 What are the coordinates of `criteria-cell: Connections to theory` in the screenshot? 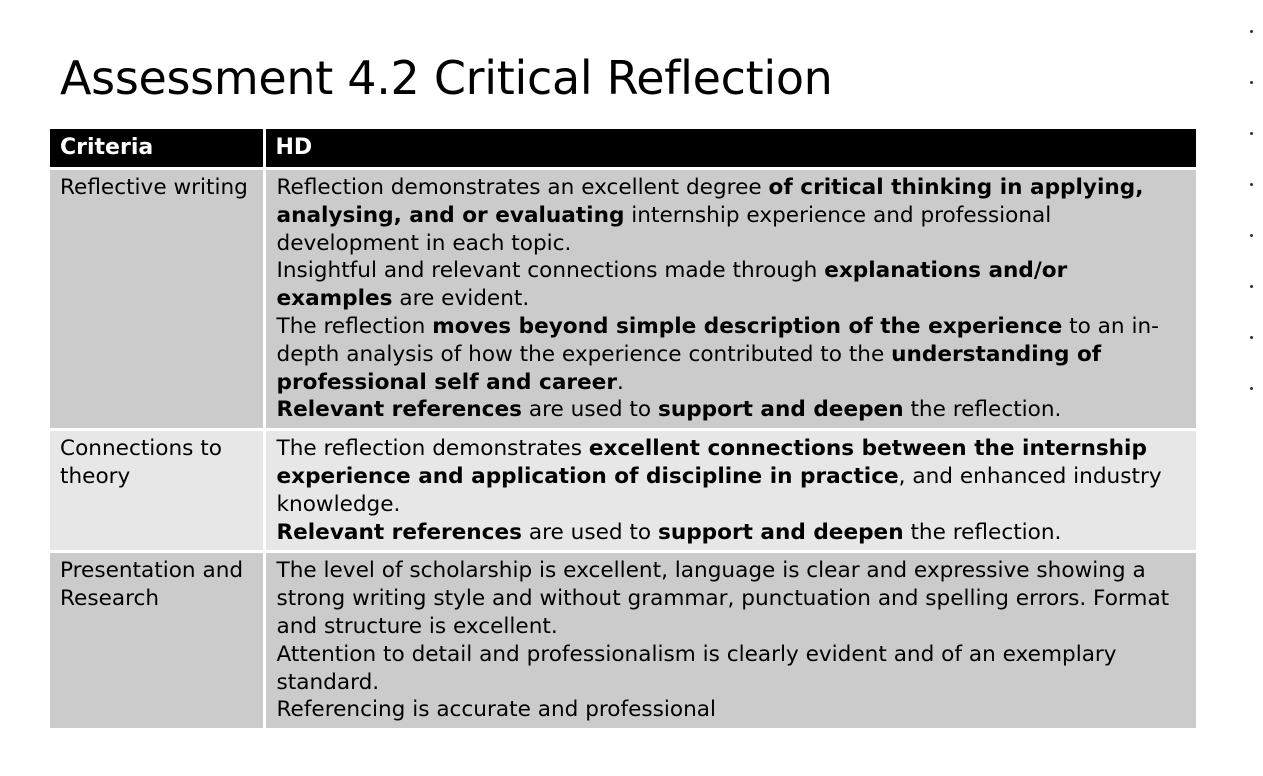 It's located at (158, 490).